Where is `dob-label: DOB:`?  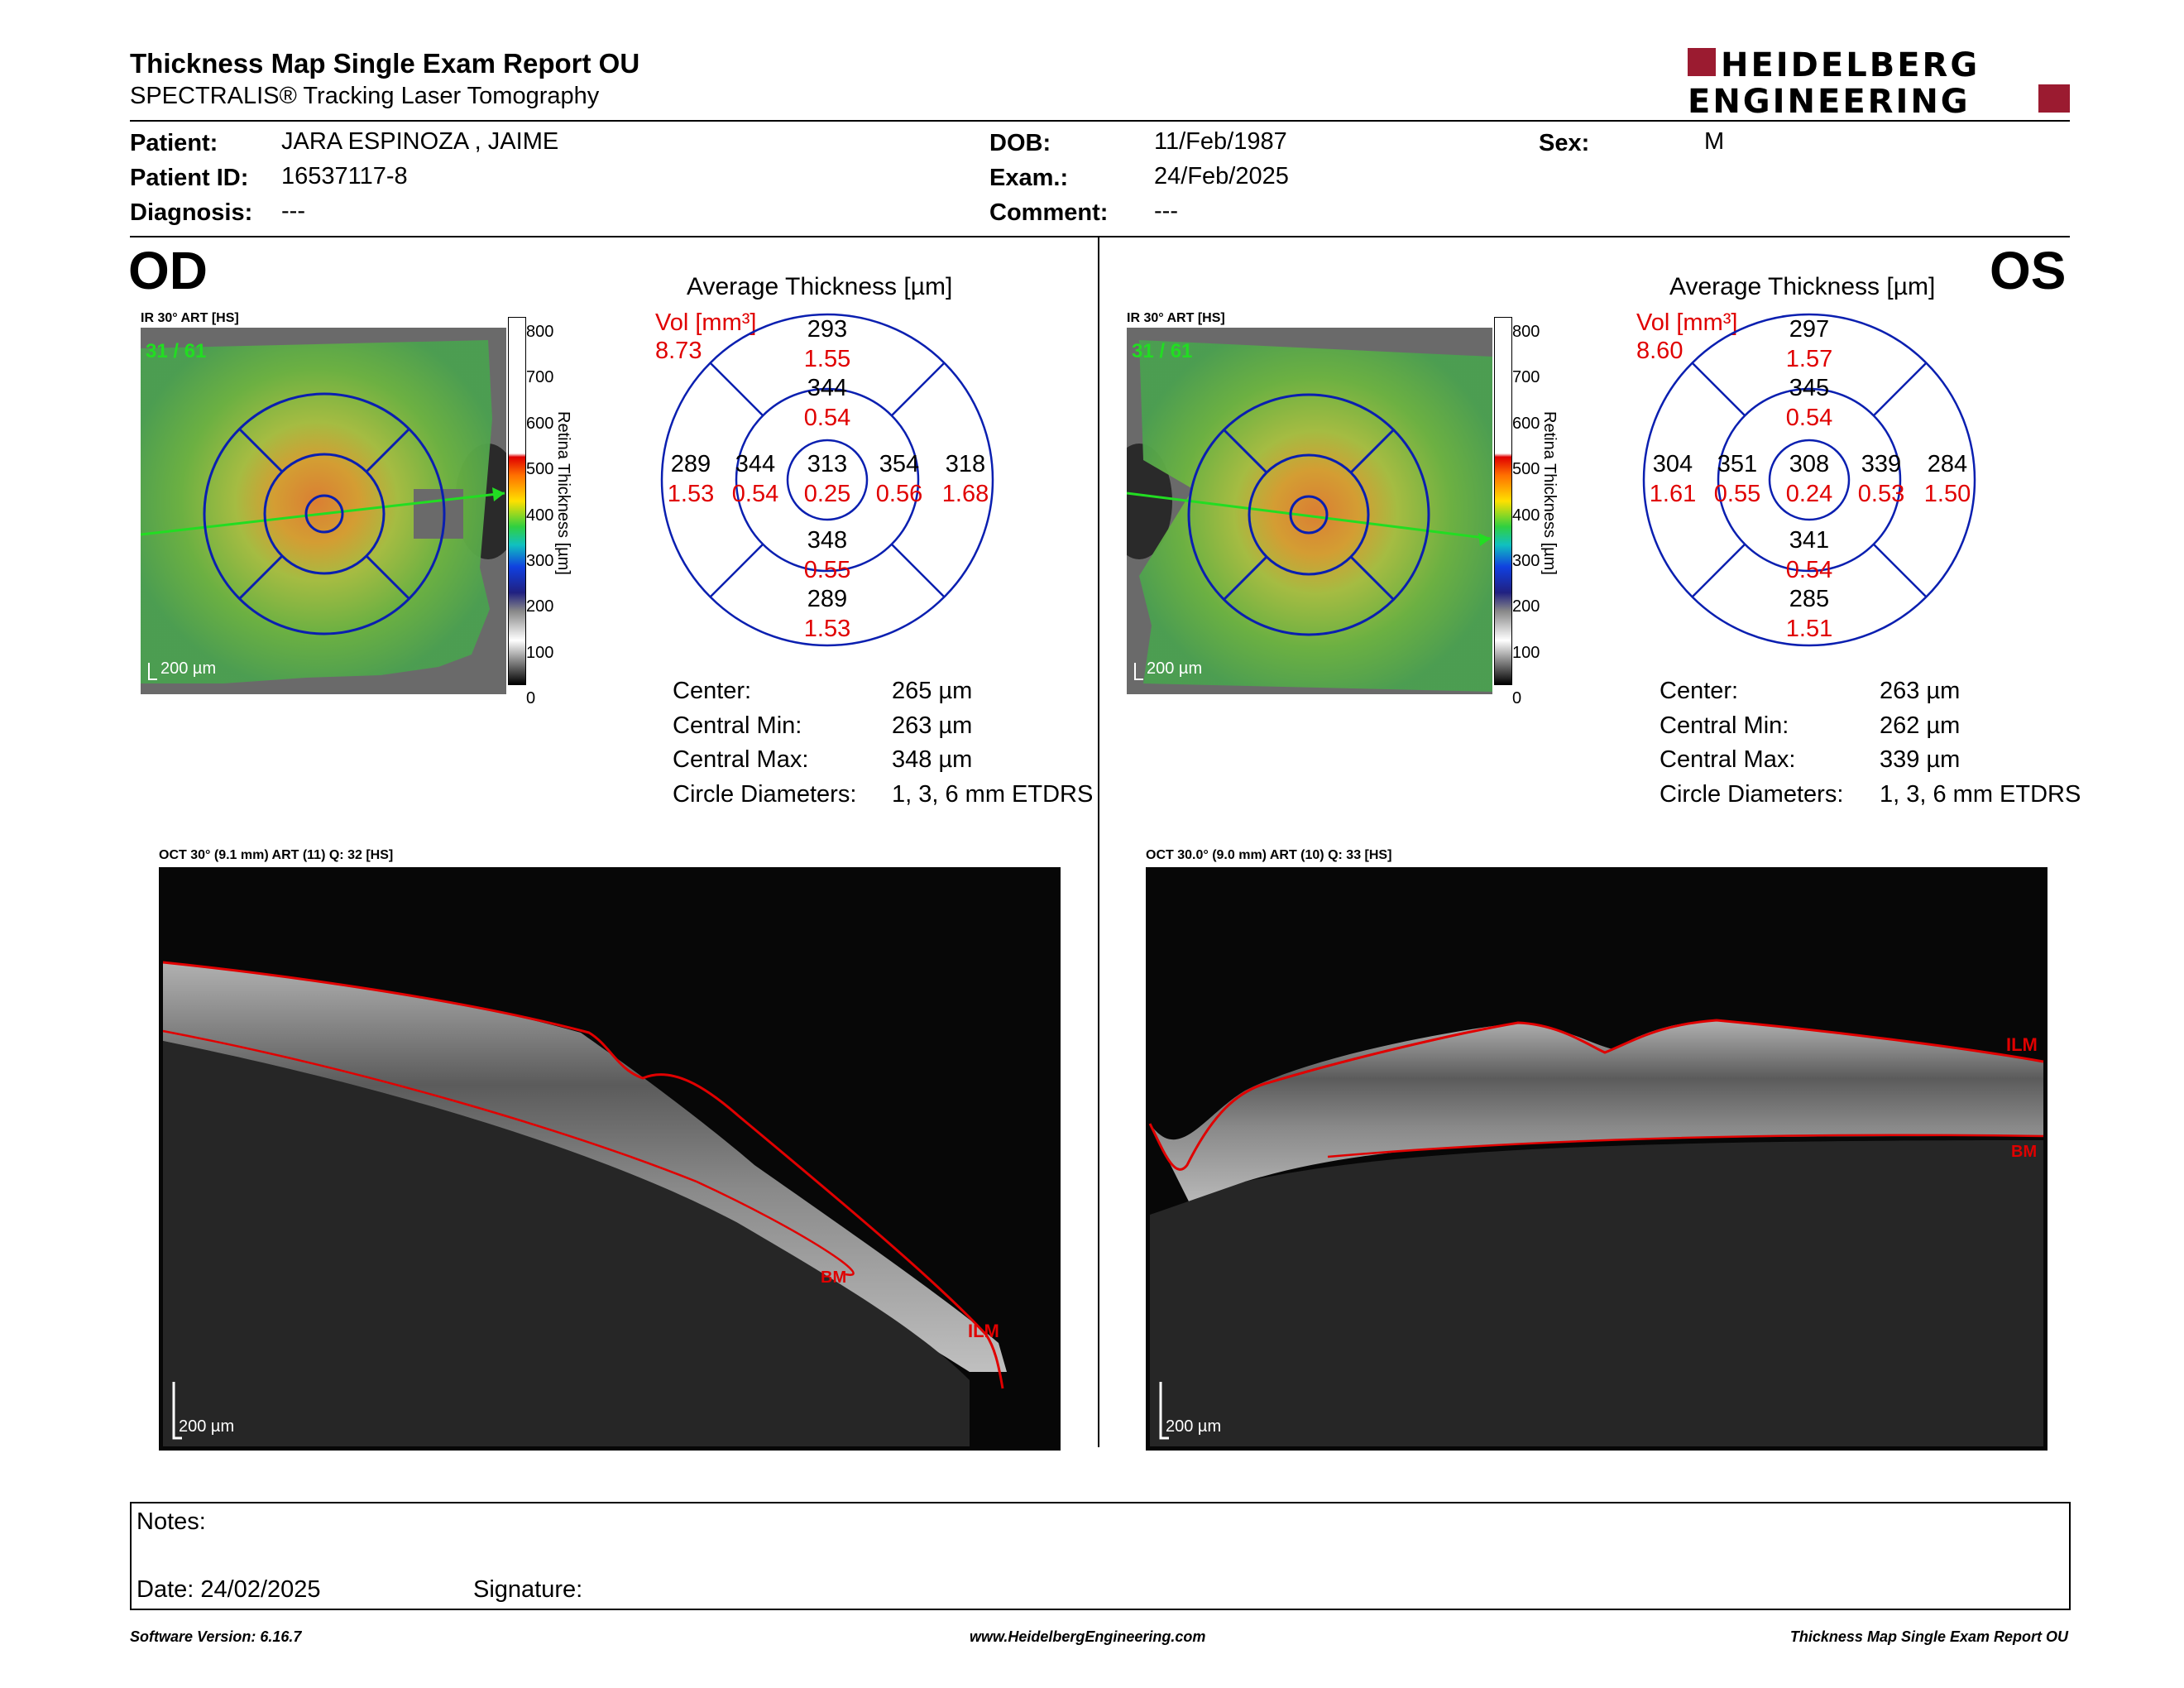
dob-label: DOB: is located at coordinates (1020, 143).